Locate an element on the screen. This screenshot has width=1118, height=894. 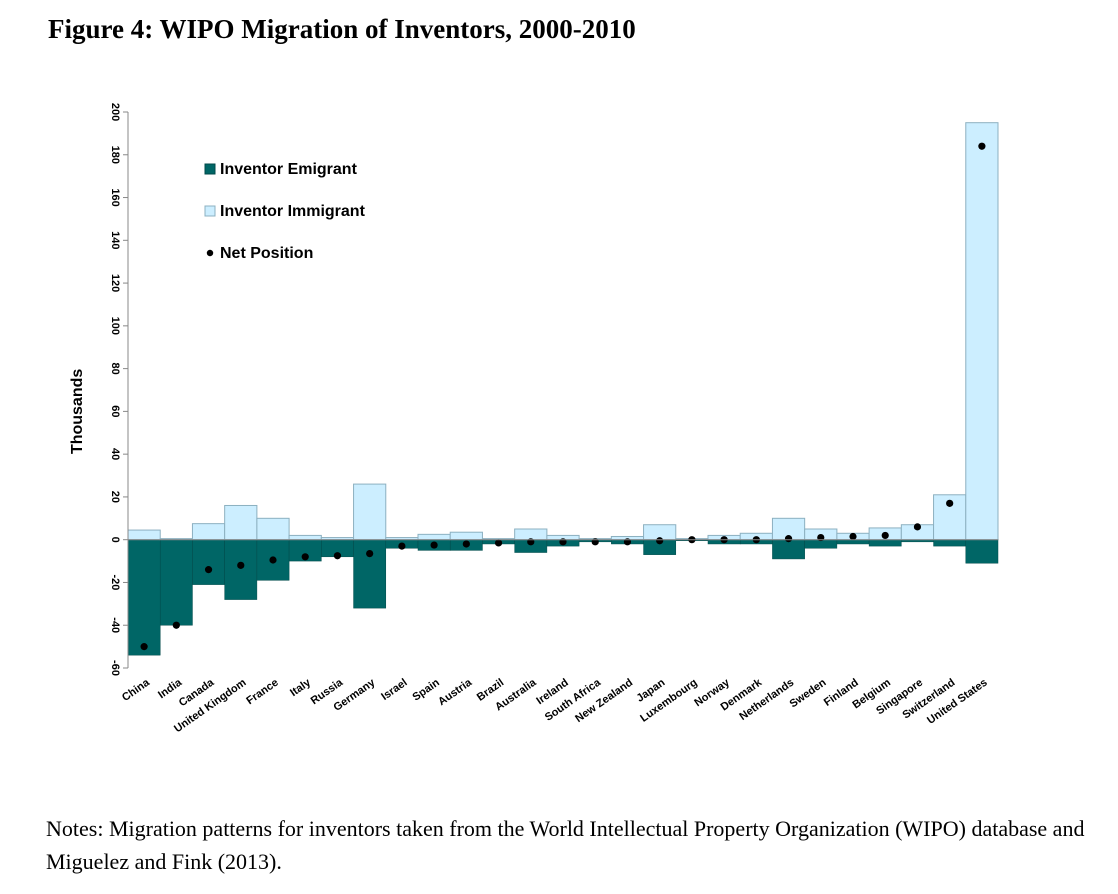
y-tick-label: 60 is located at coordinates (115, 411).